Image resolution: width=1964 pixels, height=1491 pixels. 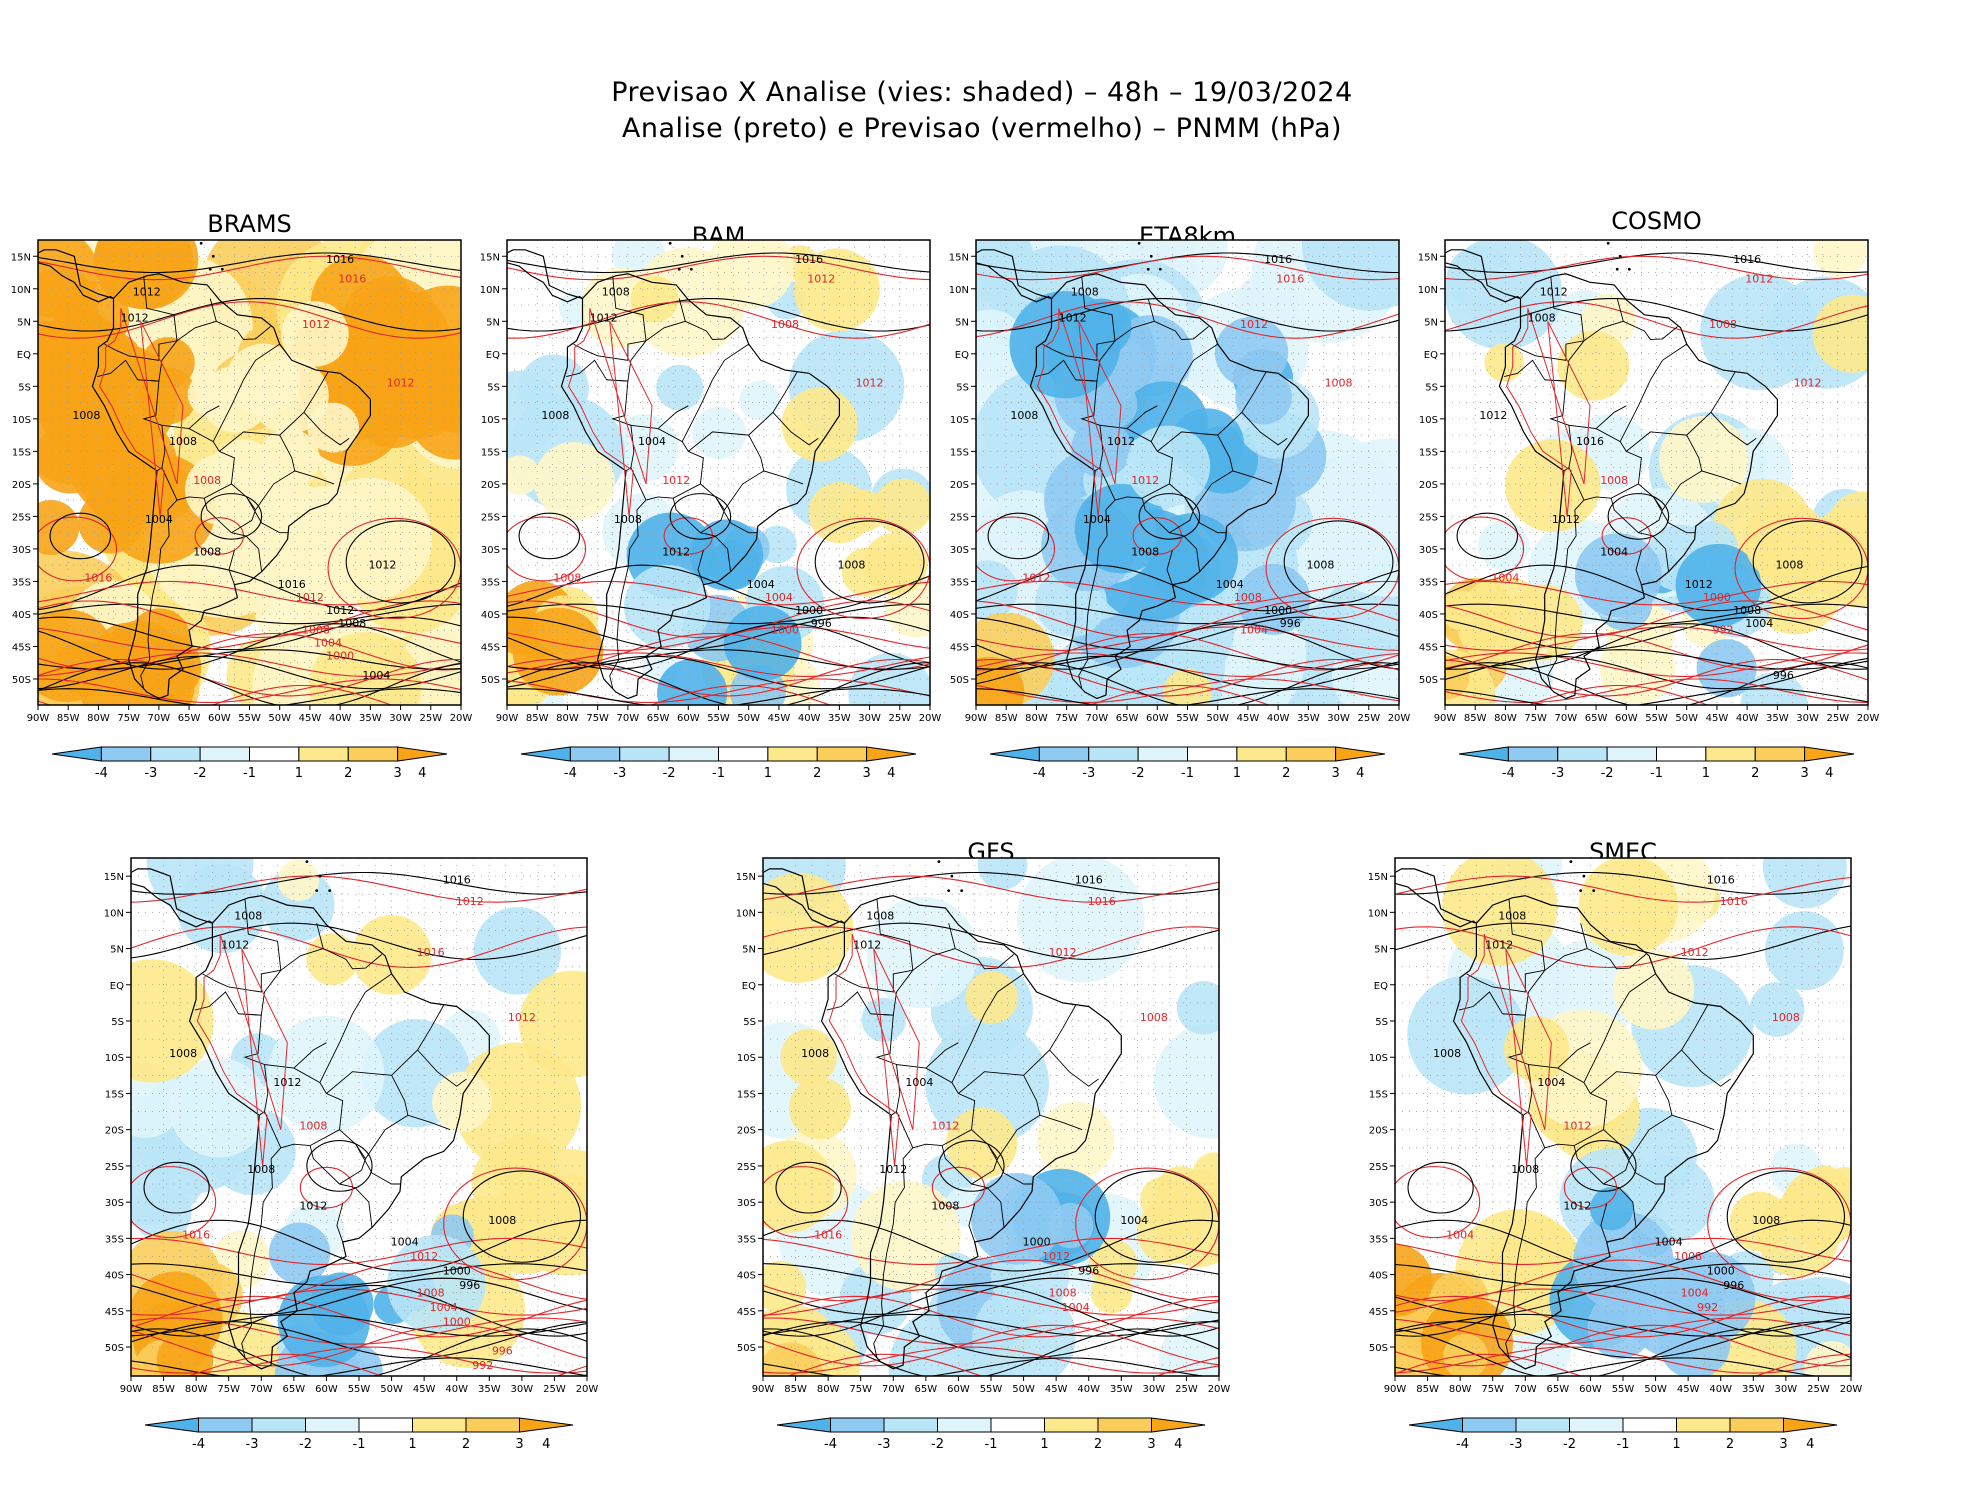 I want to click on x-tick-label: 65W, so click(x=1558, y=1389).